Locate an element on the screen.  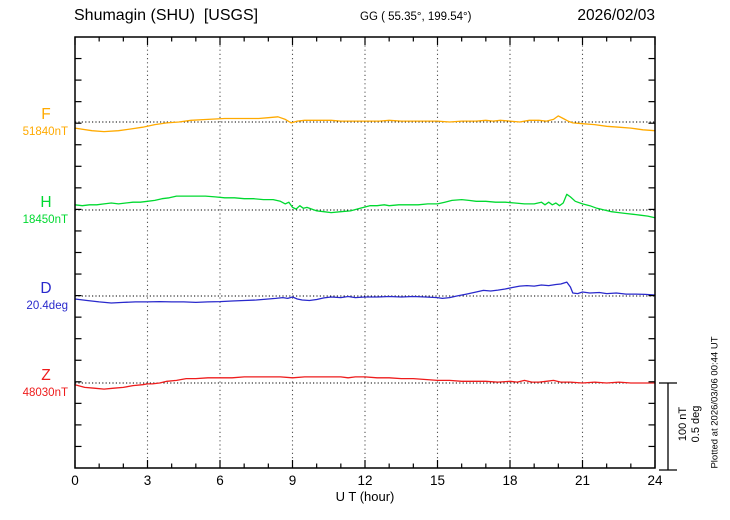
trace-F is located at coordinates (365, 124).